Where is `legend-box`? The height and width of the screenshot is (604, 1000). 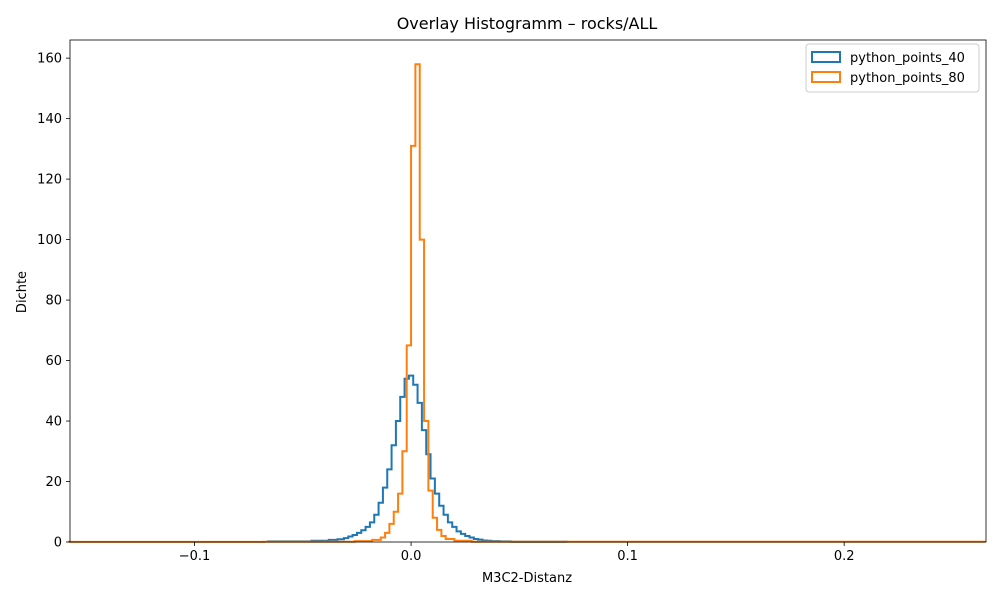
legend-box is located at coordinates (892, 68).